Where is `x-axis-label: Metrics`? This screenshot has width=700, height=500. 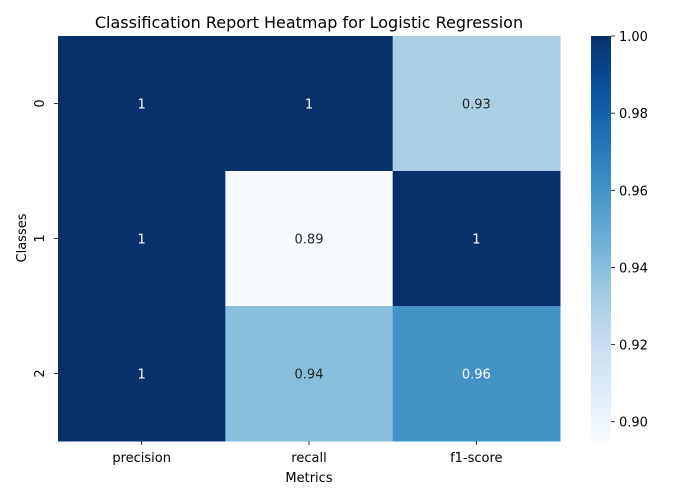 x-axis-label: Metrics is located at coordinates (308, 478).